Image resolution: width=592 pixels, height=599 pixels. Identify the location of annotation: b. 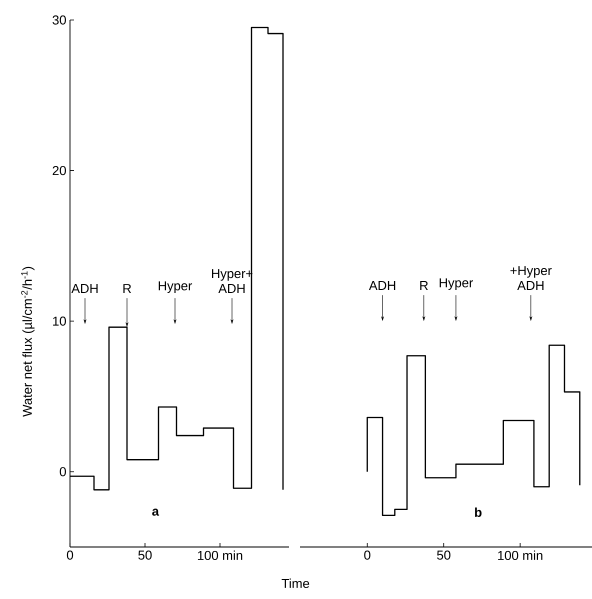
(478, 512).